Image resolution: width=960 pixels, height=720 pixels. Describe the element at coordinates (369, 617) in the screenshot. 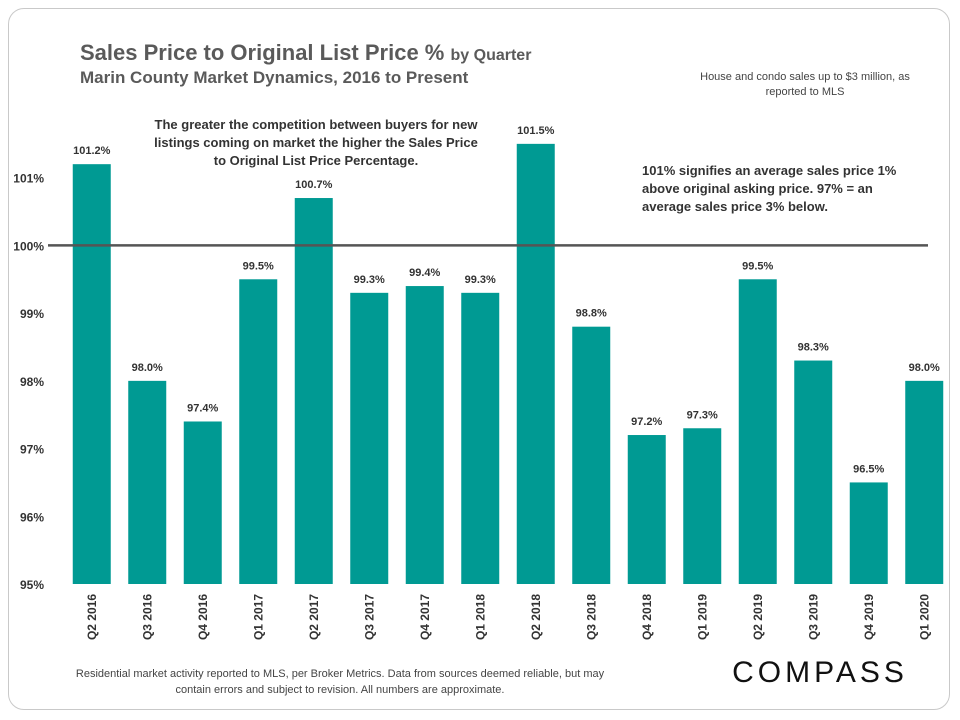

I see `x-category-label: Q3 2017` at that location.